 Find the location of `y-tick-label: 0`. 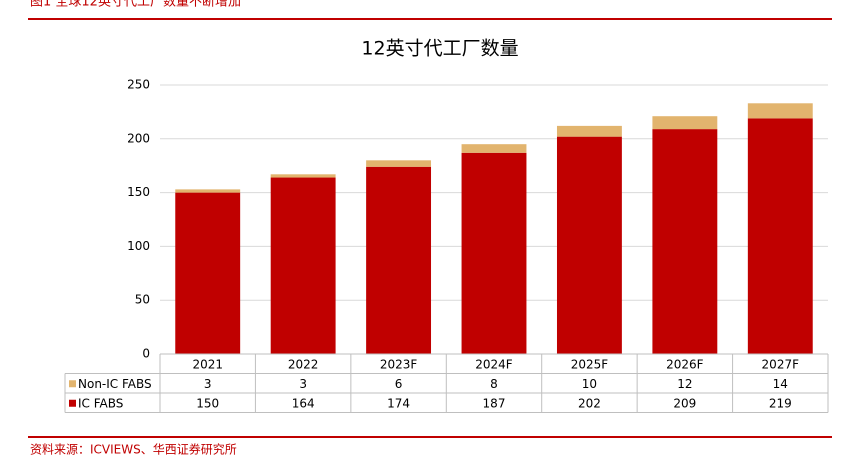

y-tick-label: 0 is located at coordinates (146, 354).